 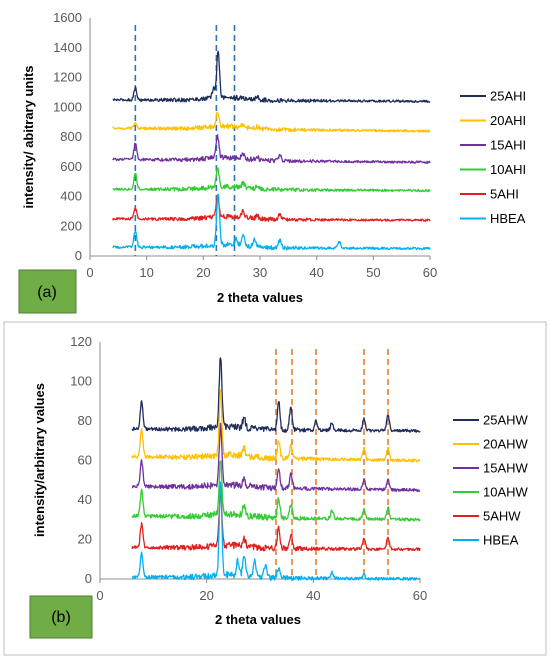 I want to click on panel-b-y-tick-label: 20, so click(x=85, y=539).